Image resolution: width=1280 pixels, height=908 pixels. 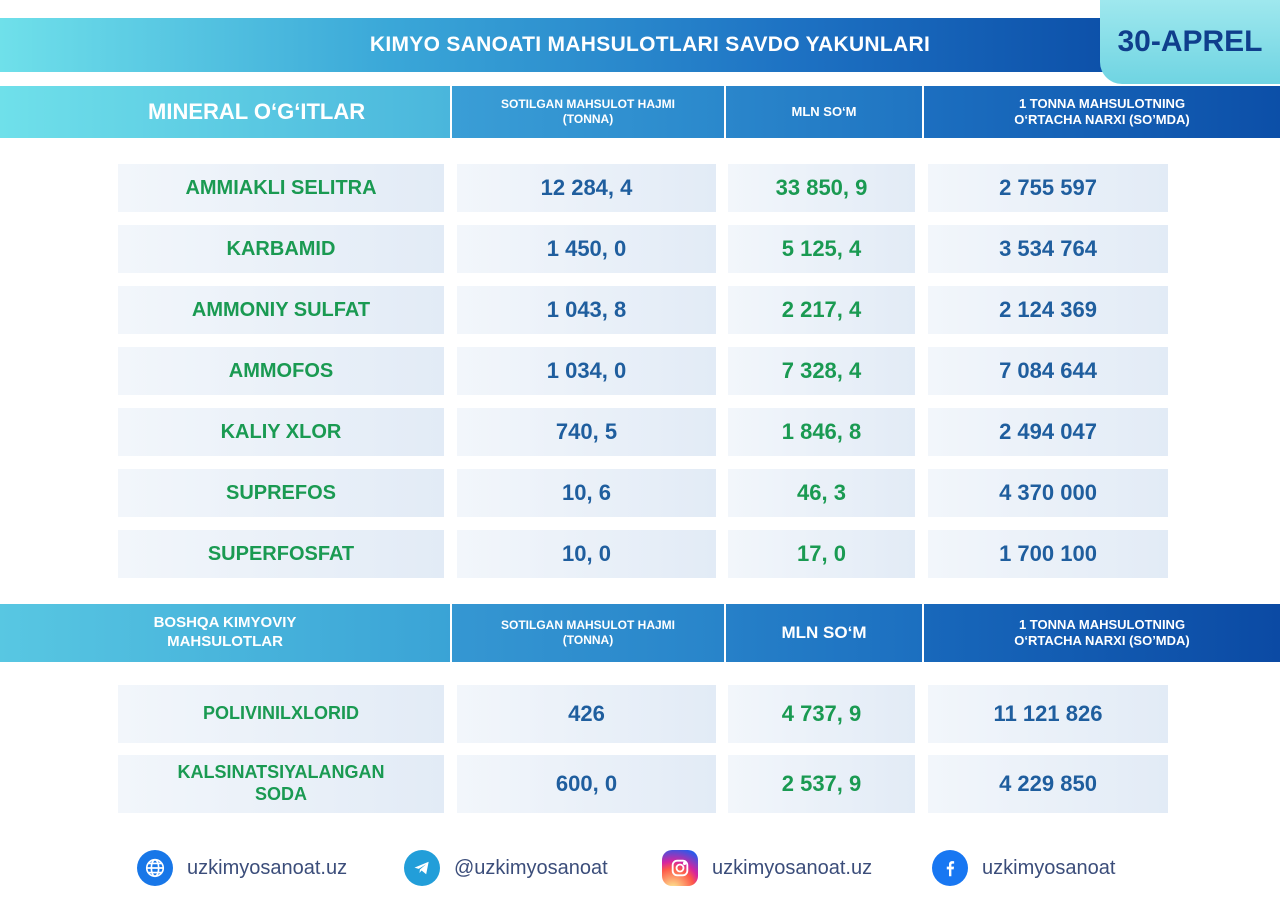 I want to click on section-title-line1: BOSHQA KIMYOVIY, so click(x=225, y=623).